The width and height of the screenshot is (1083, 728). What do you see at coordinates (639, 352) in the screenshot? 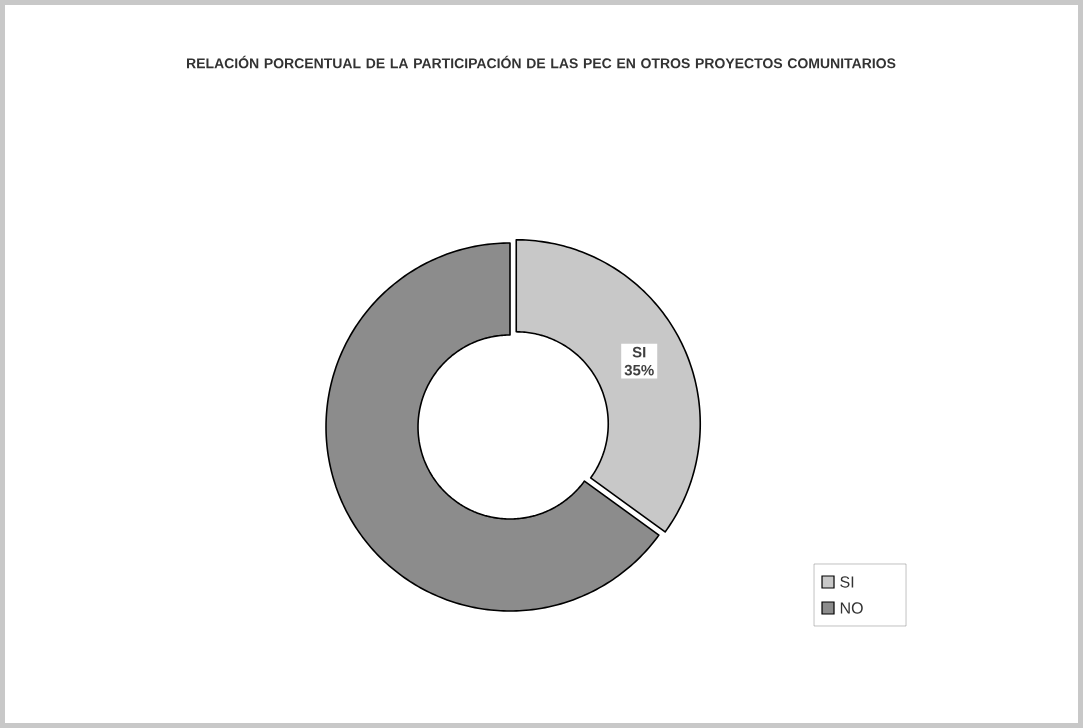
I see `slice-label: SI` at bounding box center [639, 352].